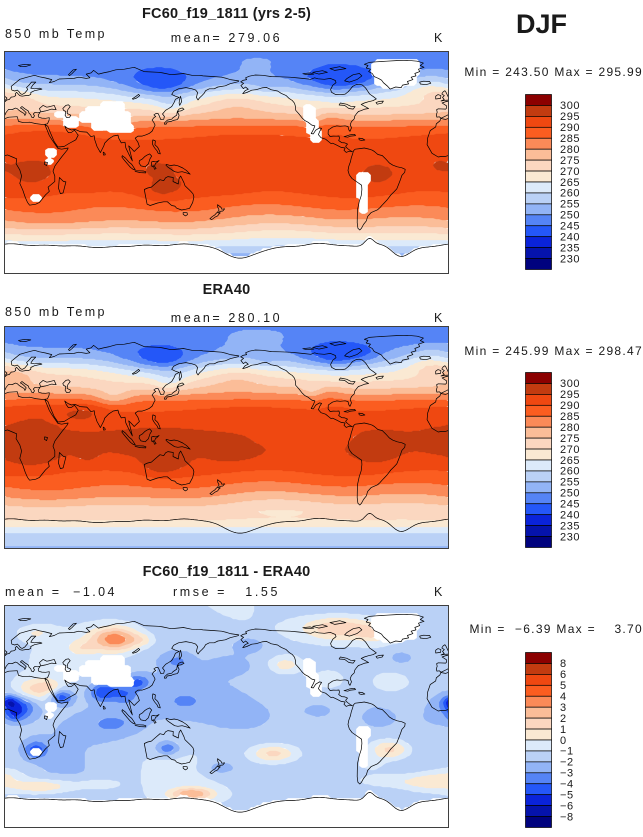 The height and width of the screenshot is (837, 643). I want to click on svg-text: −6, so click(567, 806).